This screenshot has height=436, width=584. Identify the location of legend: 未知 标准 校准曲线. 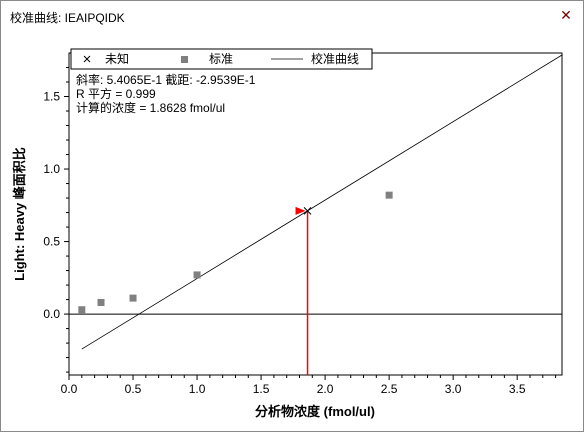
(221, 59).